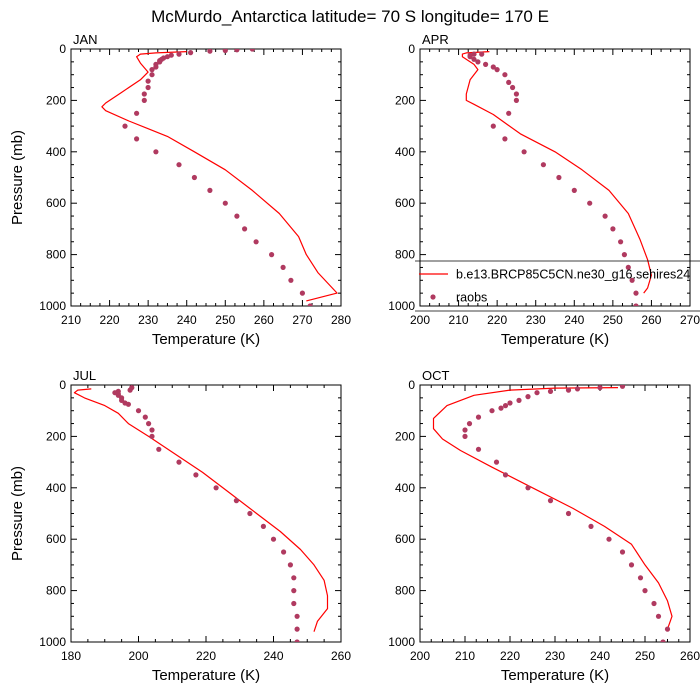 The height and width of the screenshot is (700, 700). What do you see at coordinates (574, 320) in the screenshot?
I see `x-tick-label: 240` at bounding box center [574, 320].